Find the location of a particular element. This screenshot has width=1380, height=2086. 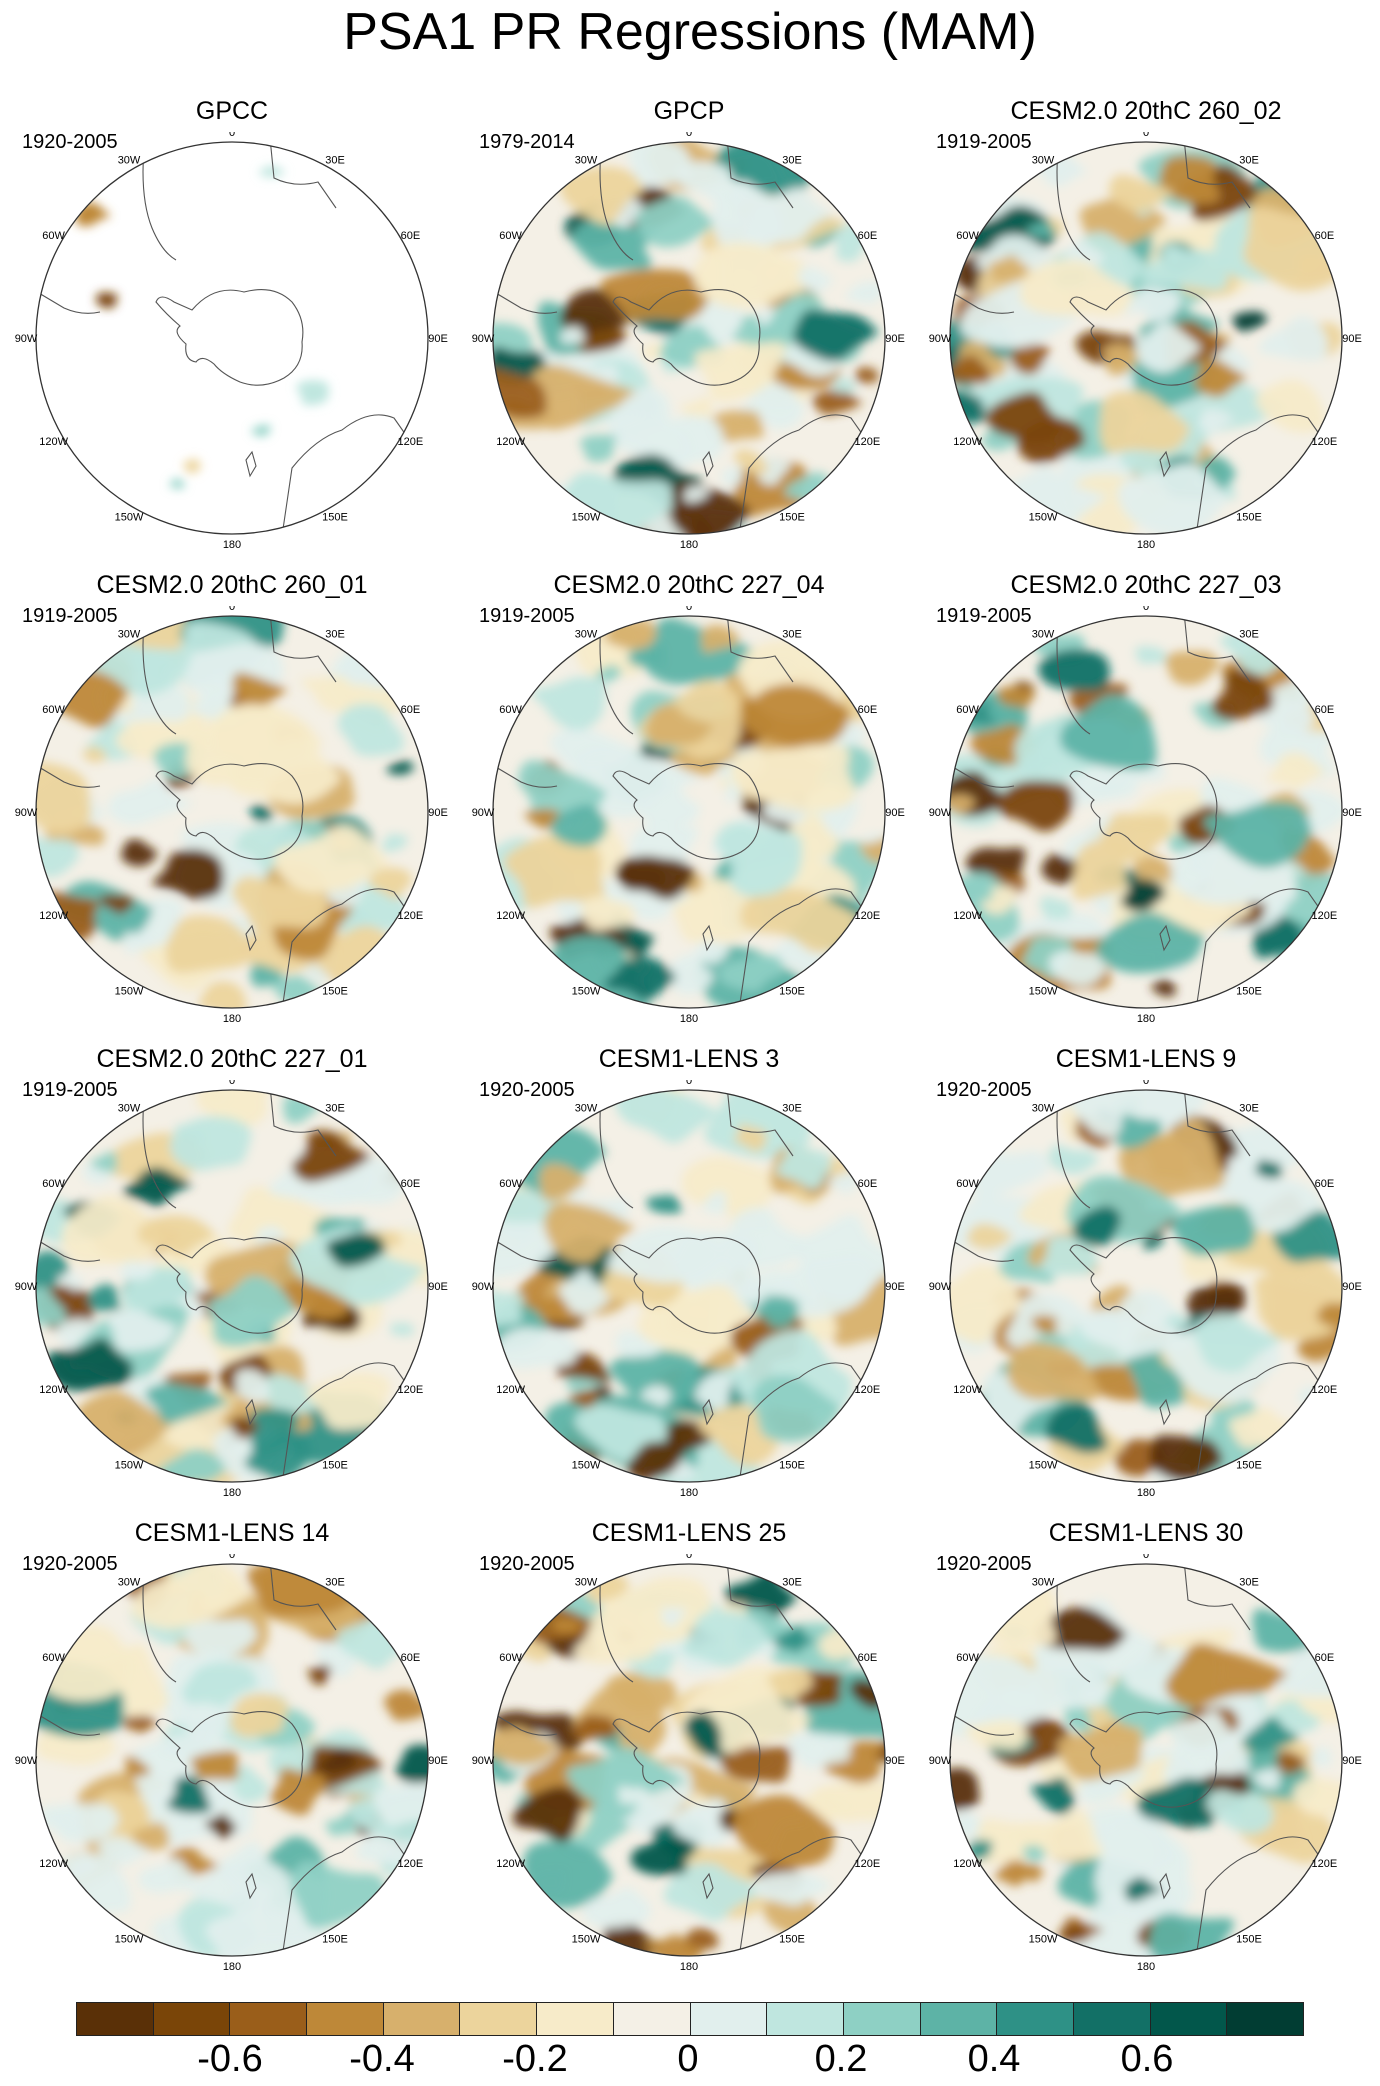

colorbar is located at coordinates (690, 2019).